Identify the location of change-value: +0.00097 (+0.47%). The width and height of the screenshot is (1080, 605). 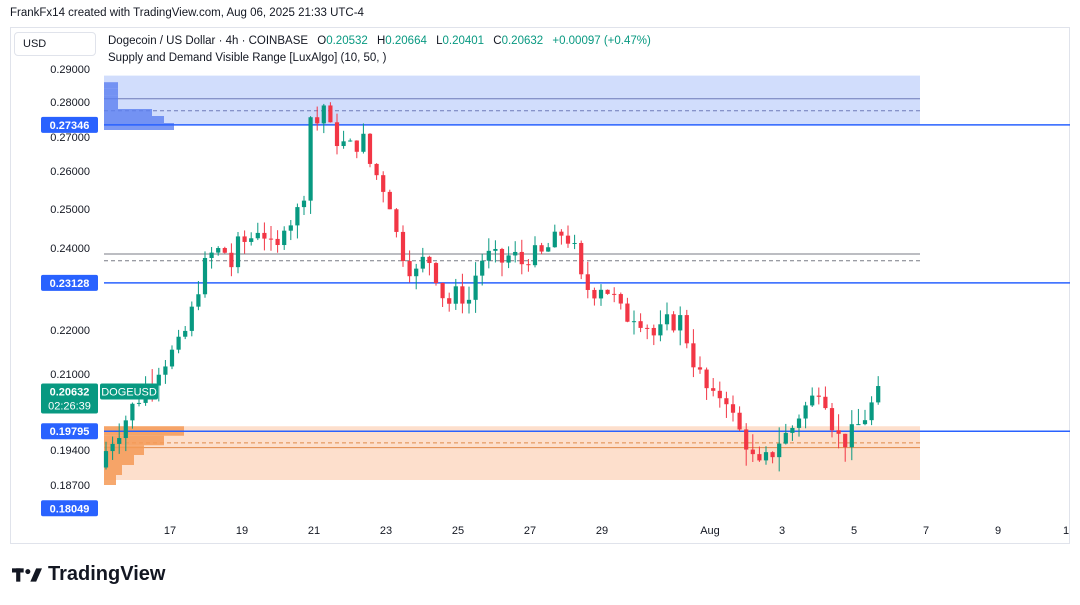
(601, 41).